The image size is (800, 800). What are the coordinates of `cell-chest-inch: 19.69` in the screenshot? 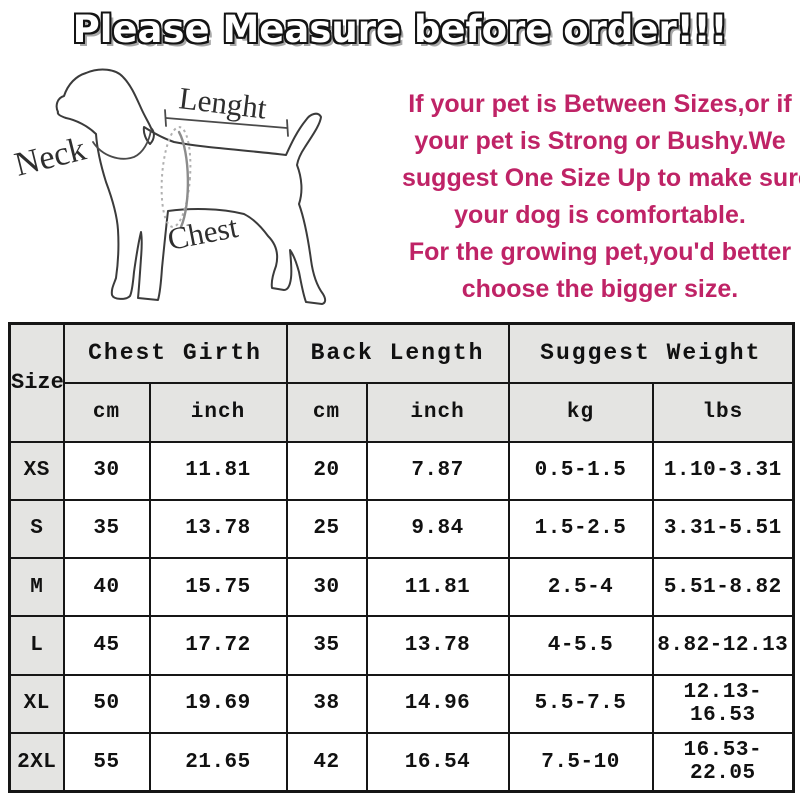 It's located at (218, 704).